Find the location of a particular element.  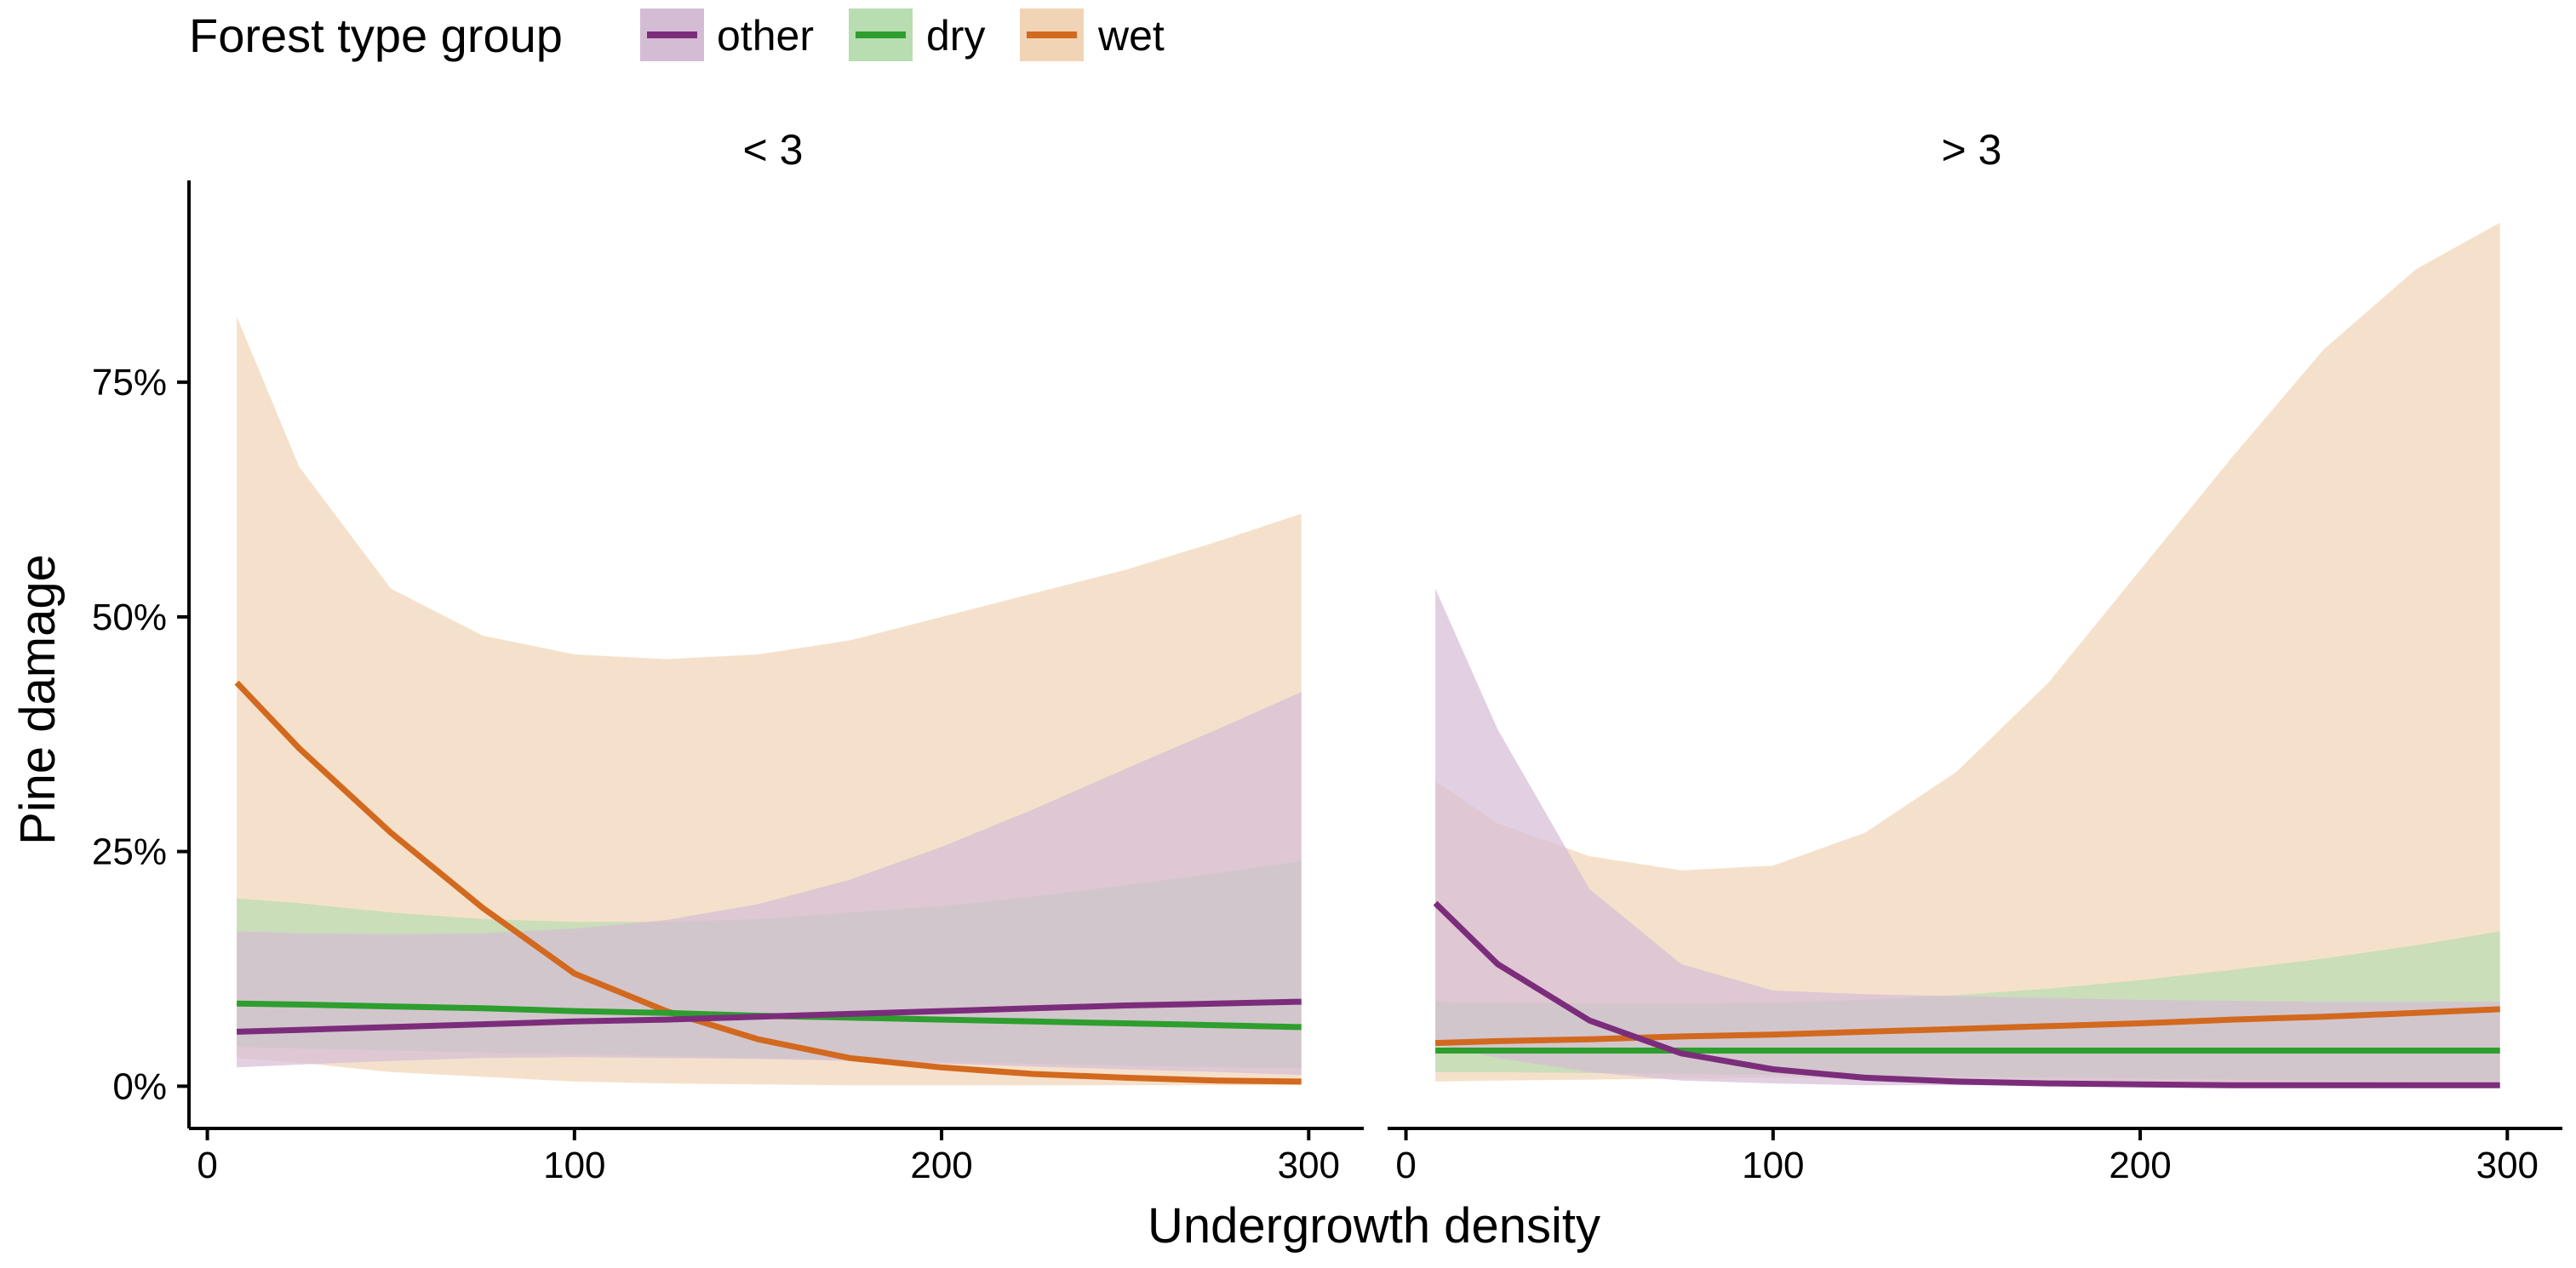

y-tick-label: 75% is located at coordinates (129, 383).